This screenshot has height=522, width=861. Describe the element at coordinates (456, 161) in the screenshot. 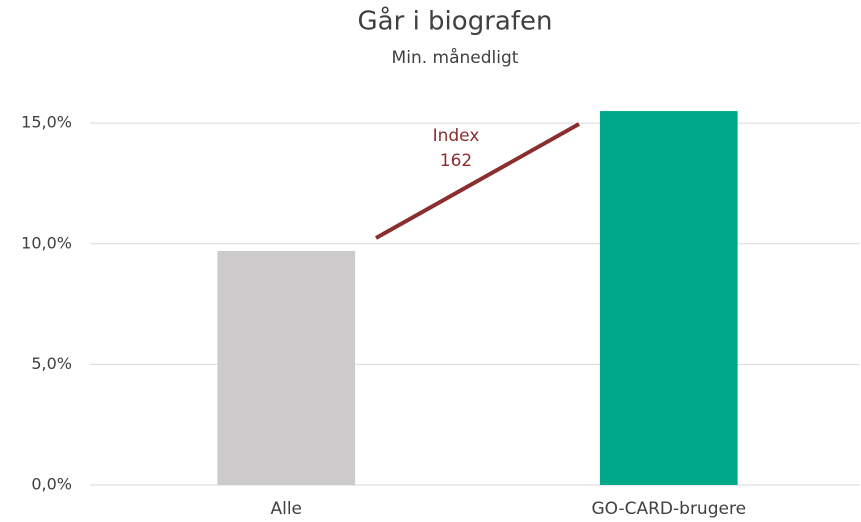

I see `annotation-text: 162` at that location.